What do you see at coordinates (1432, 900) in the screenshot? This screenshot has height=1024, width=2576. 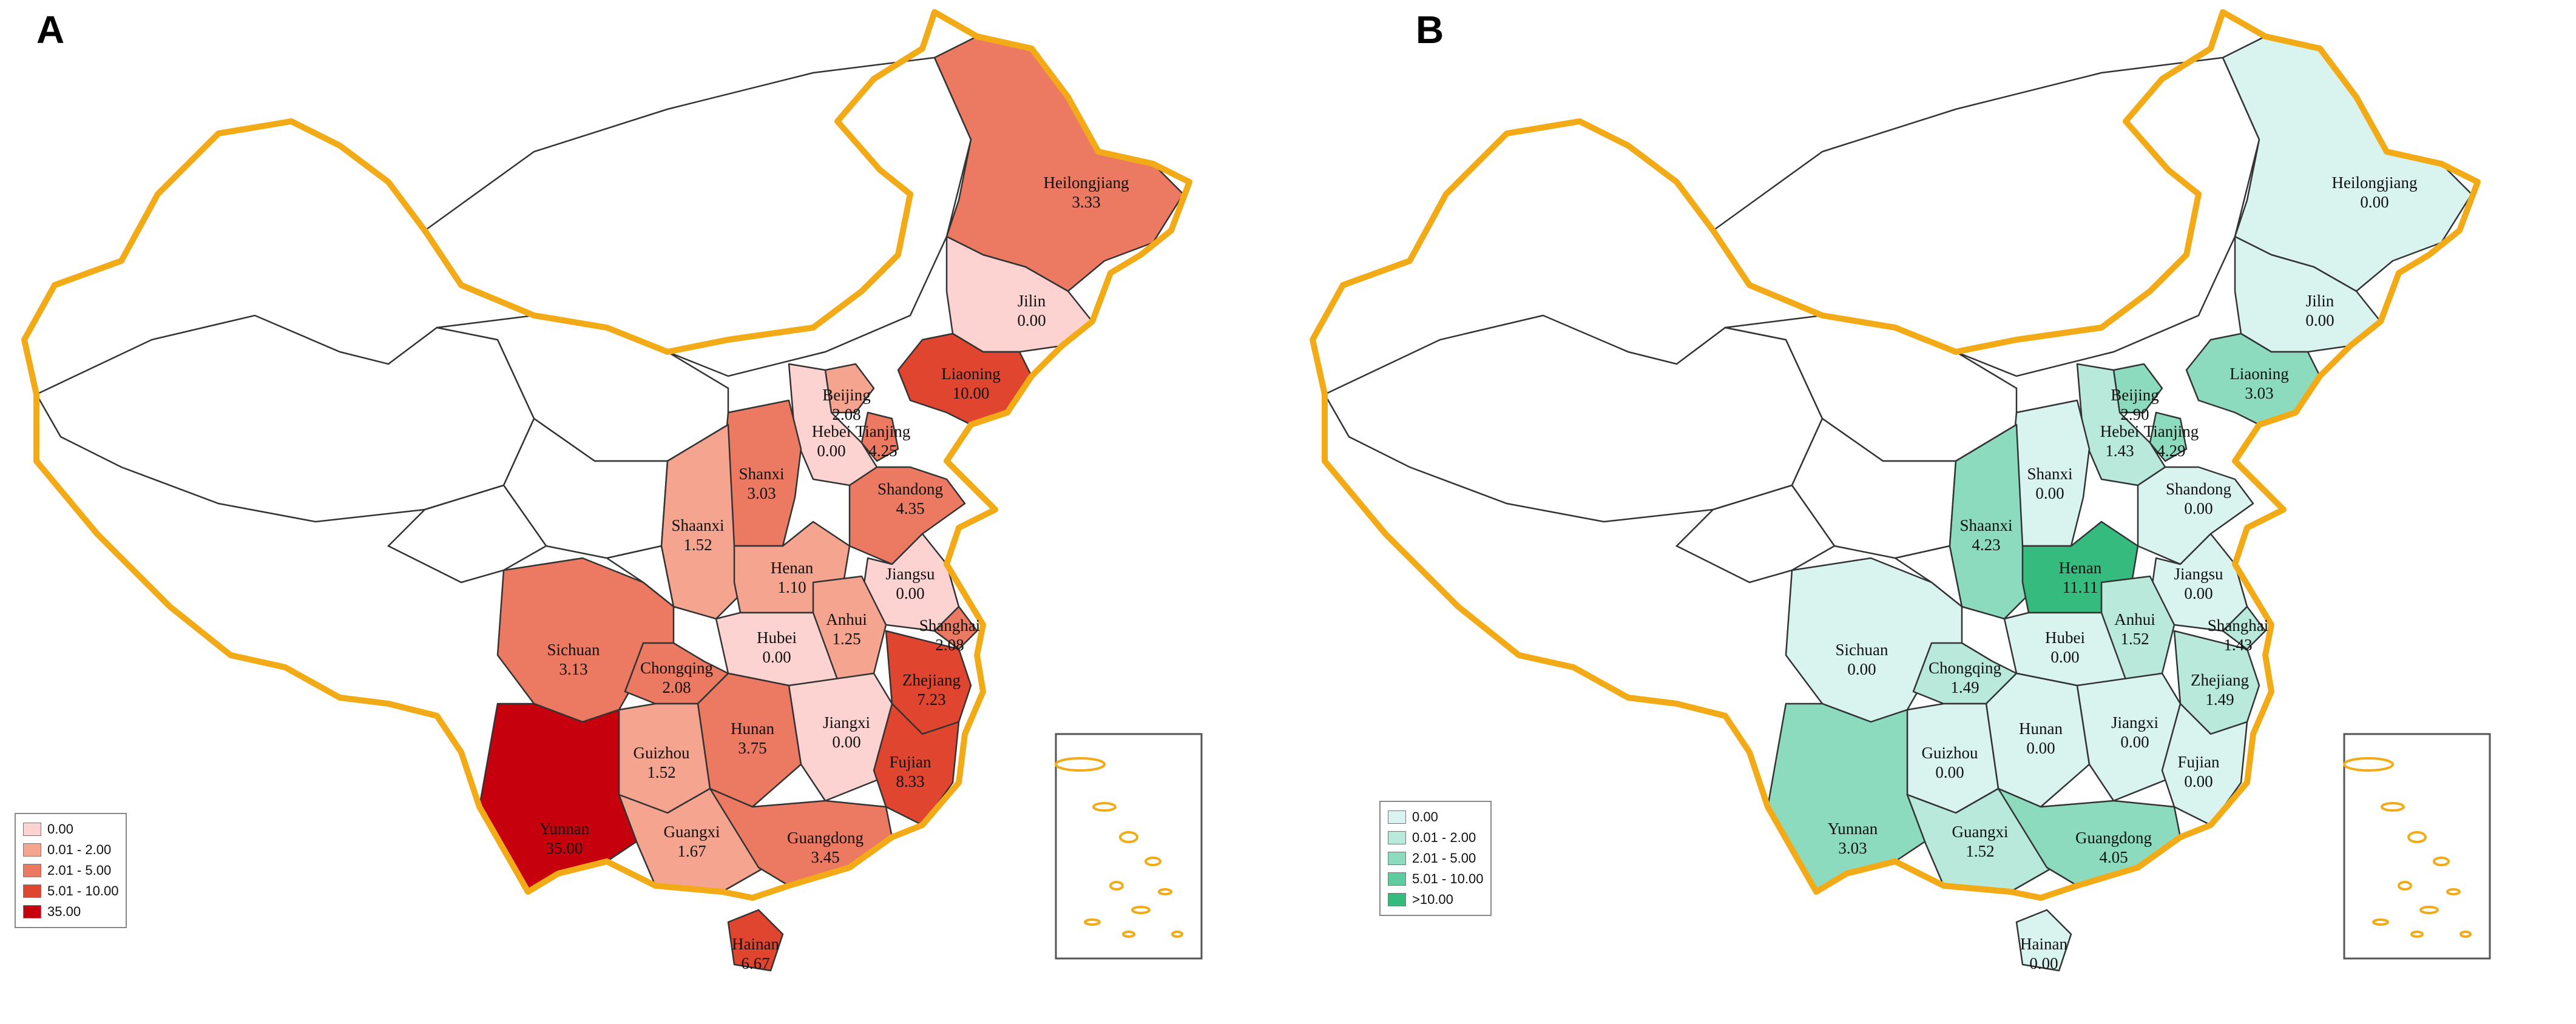 I see `legend-label: >10.00` at bounding box center [1432, 900].